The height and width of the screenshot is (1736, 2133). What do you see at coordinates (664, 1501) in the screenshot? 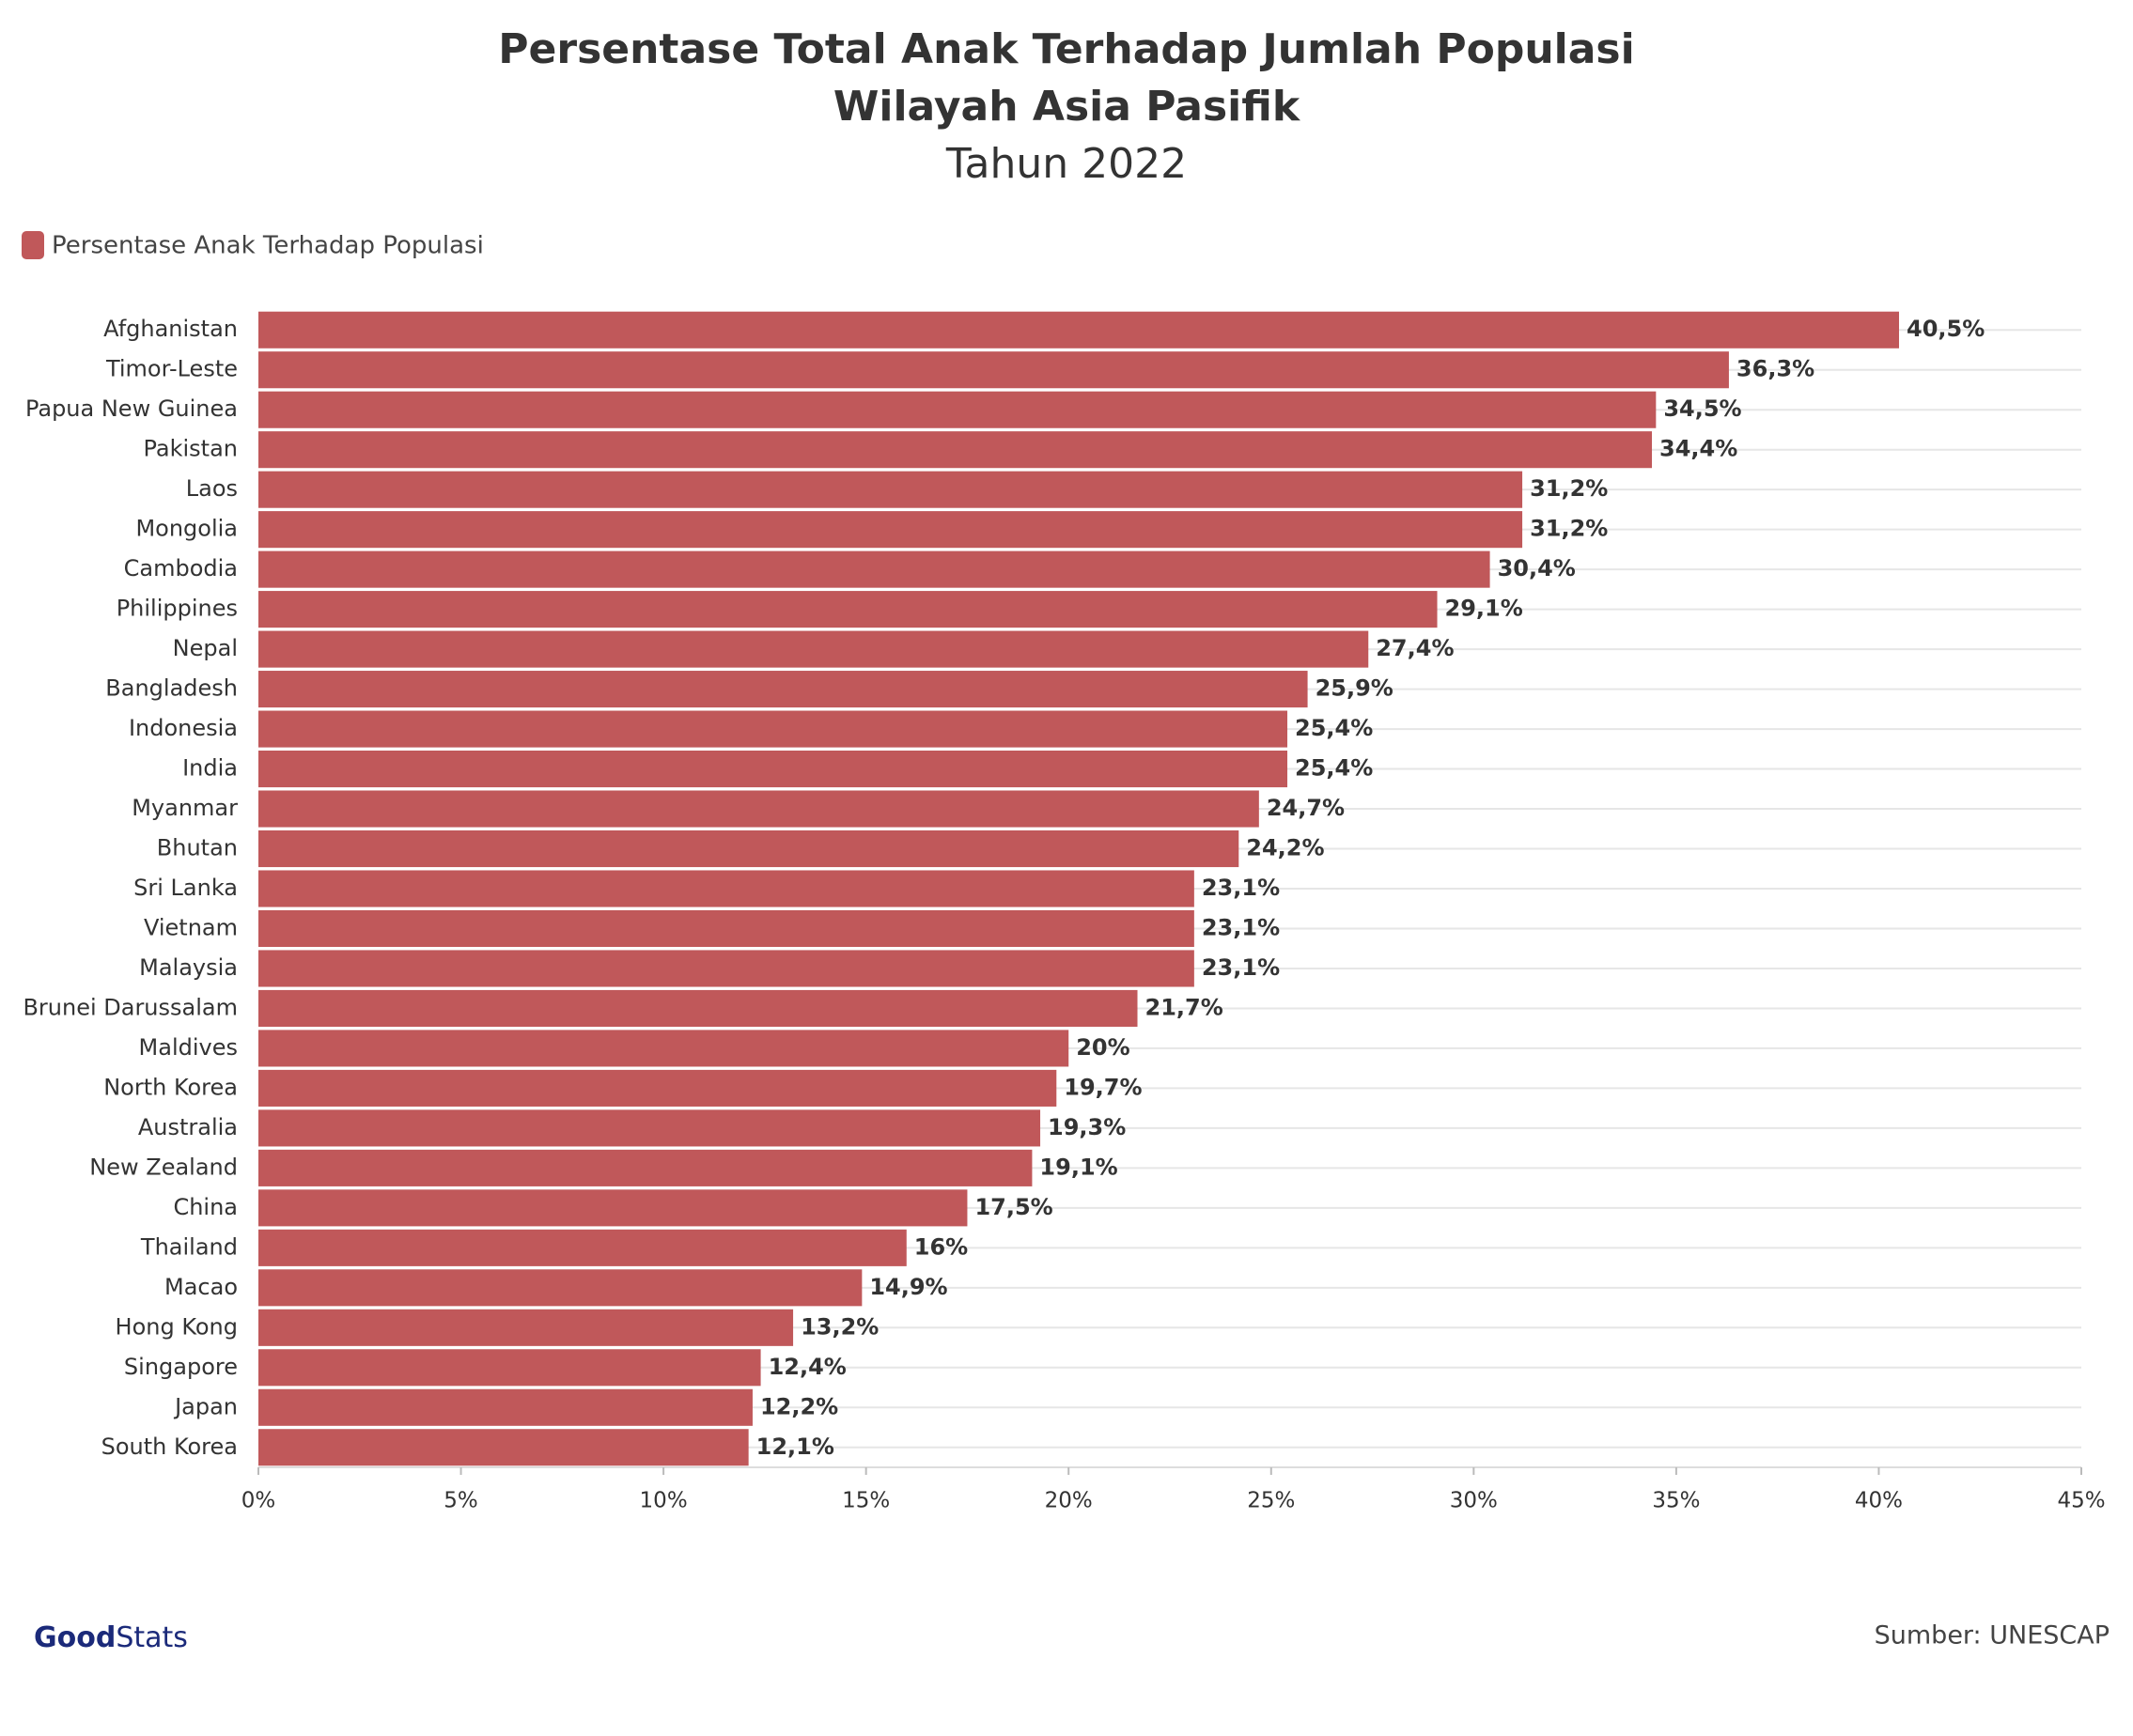
I see `x-tick-label: 10%` at bounding box center [664, 1501].